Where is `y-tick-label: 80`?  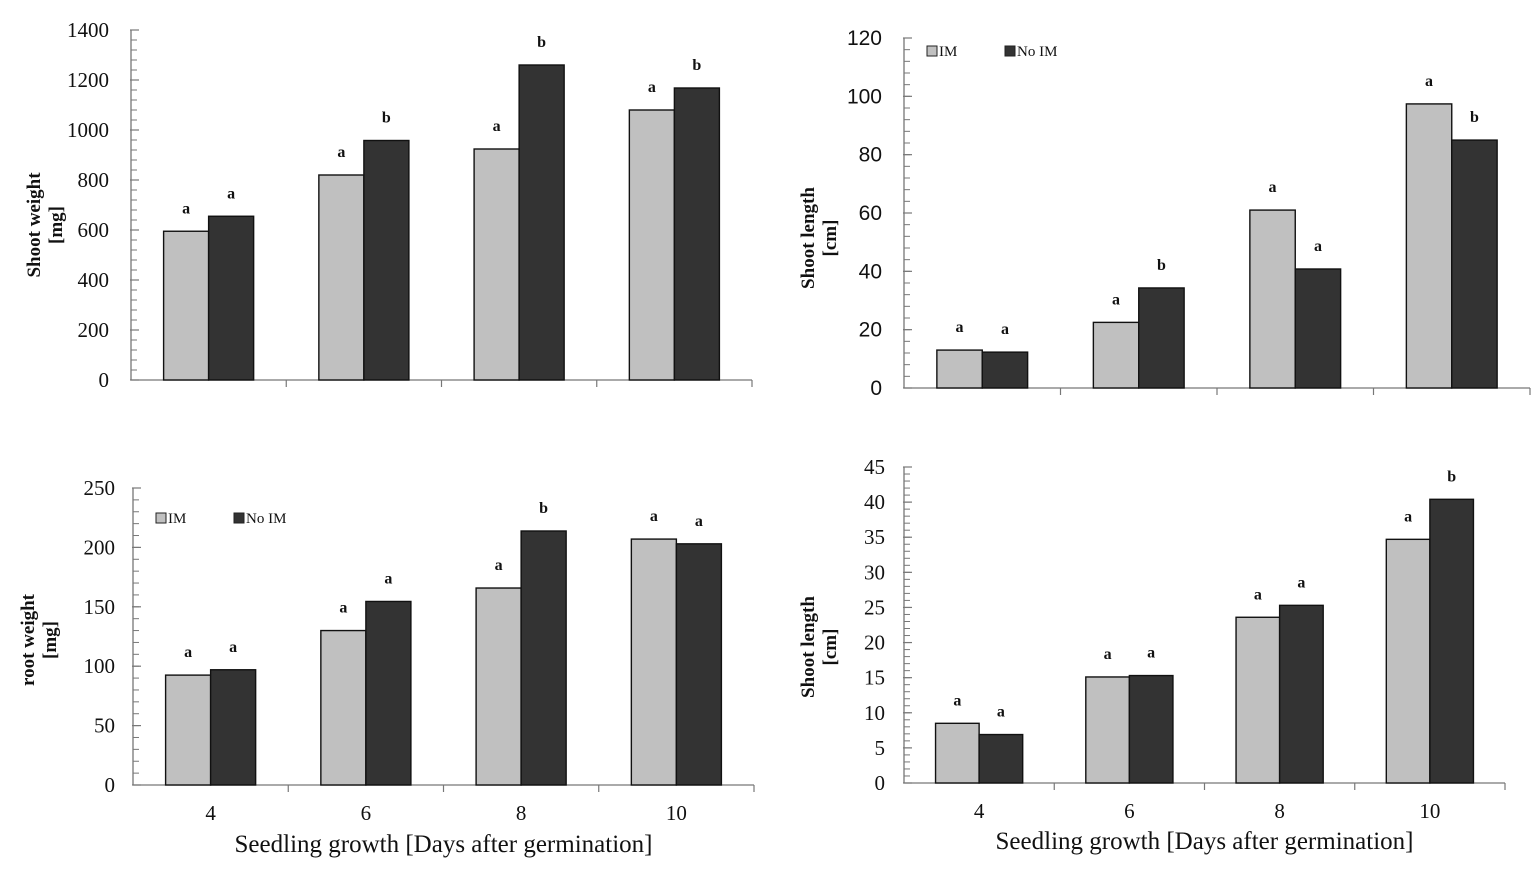
y-tick-label: 80 is located at coordinates (870, 155).